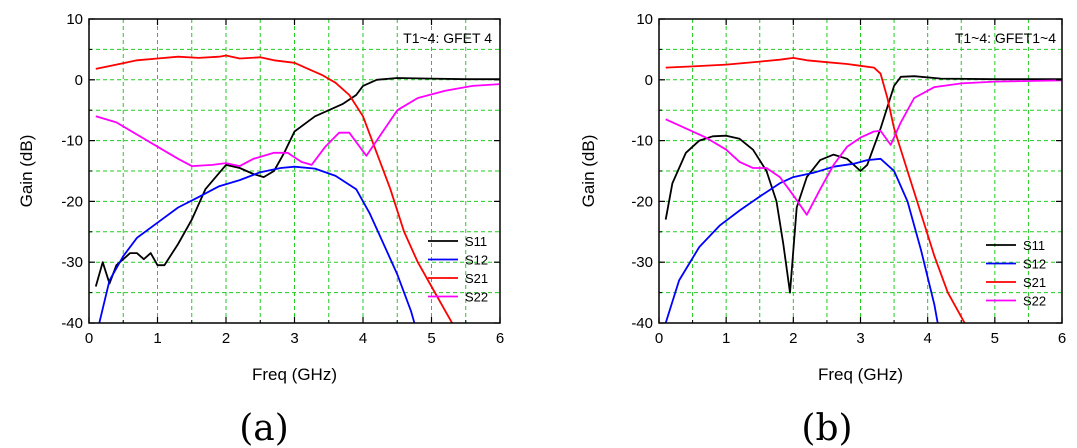 This screenshot has width=1077, height=448. What do you see at coordinates (1005, 38) in the screenshot?
I see `device-annotation: T1~4: GFET1~4` at bounding box center [1005, 38].